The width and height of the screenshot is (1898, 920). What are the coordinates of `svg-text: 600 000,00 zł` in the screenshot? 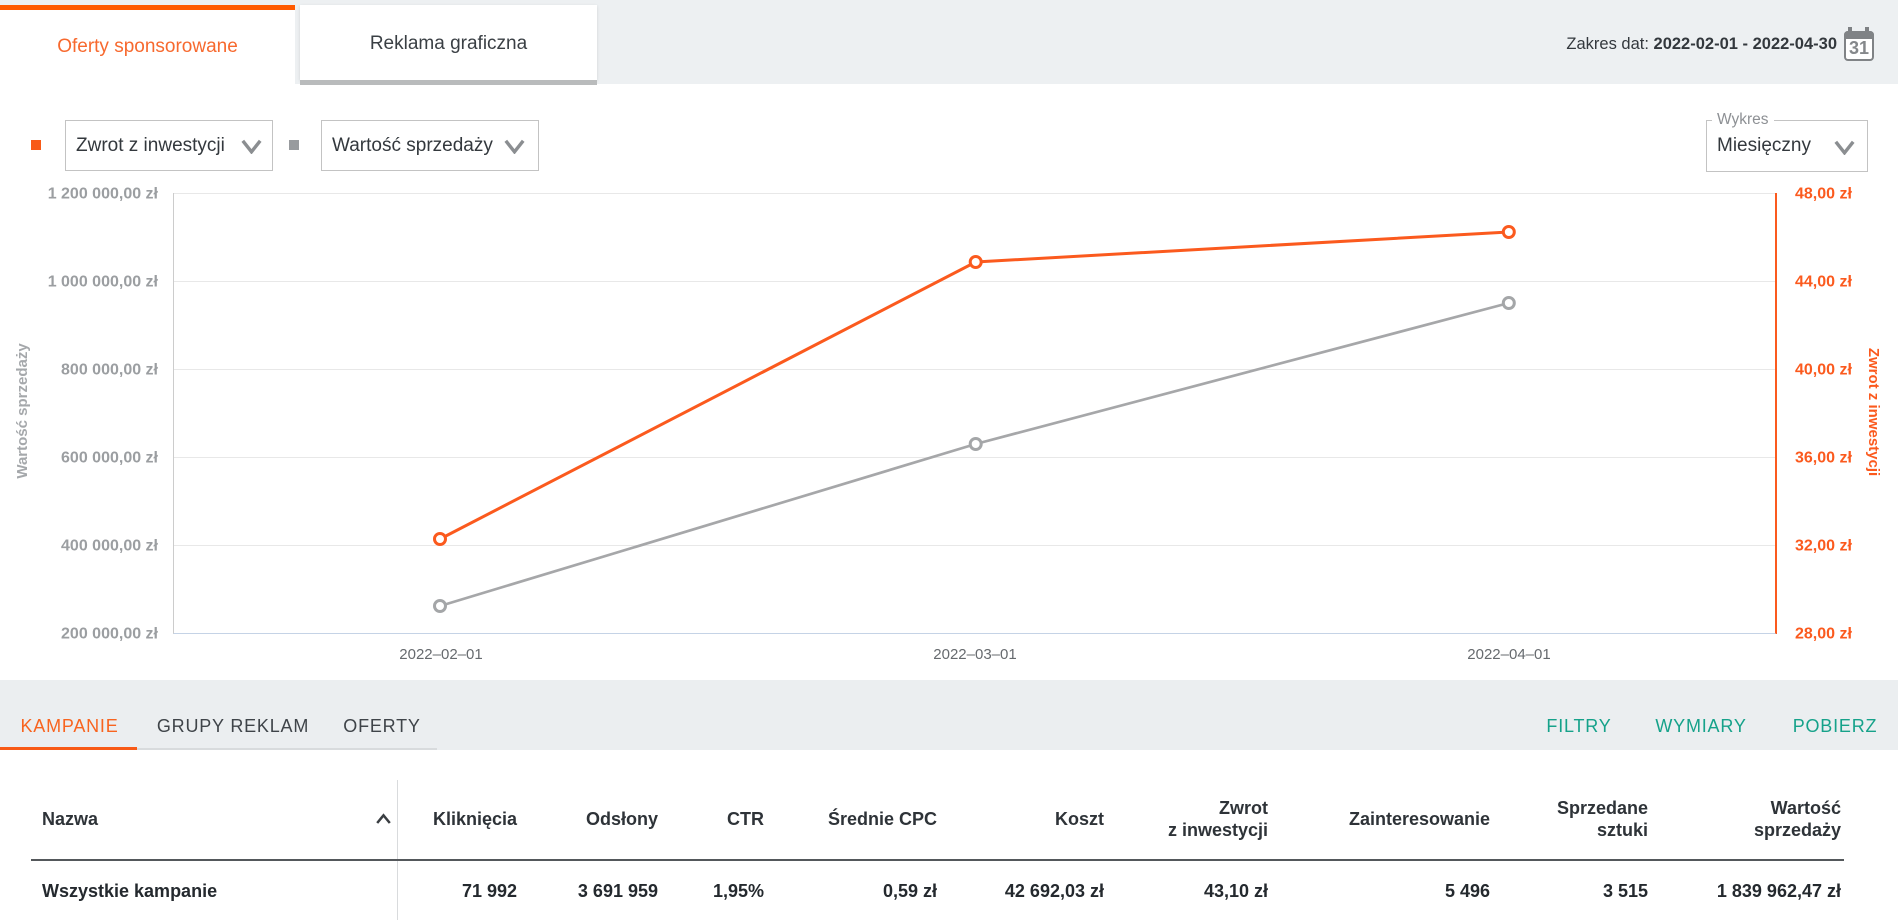 It's located at (110, 458).